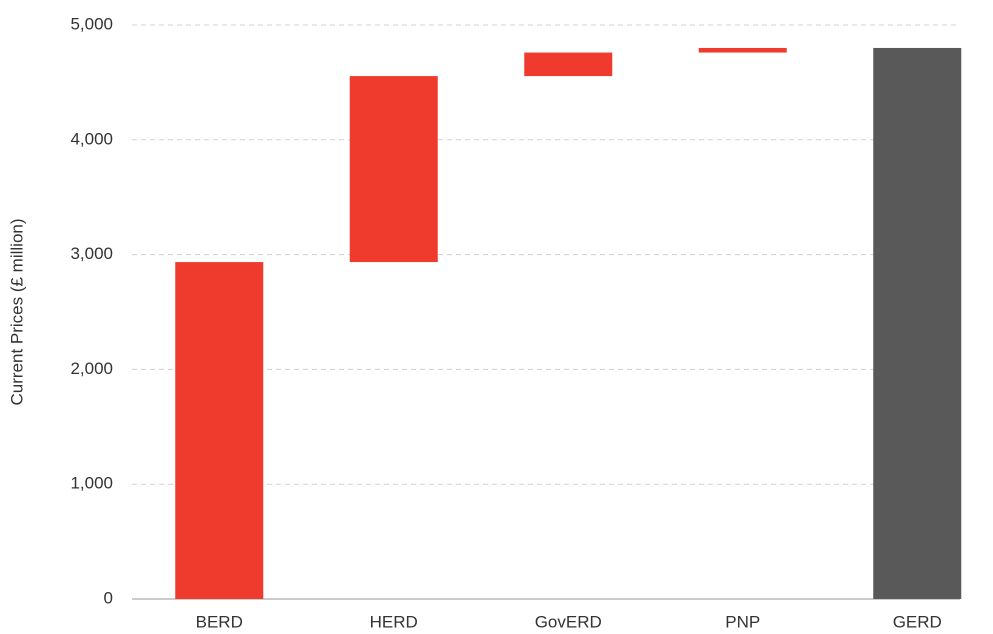 The width and height of the screenshot is (993, 634). Describe the element at coordinates (16, 311) in the screenshot. I see `y-axis-label: Current Prices (£ million)` at that location.